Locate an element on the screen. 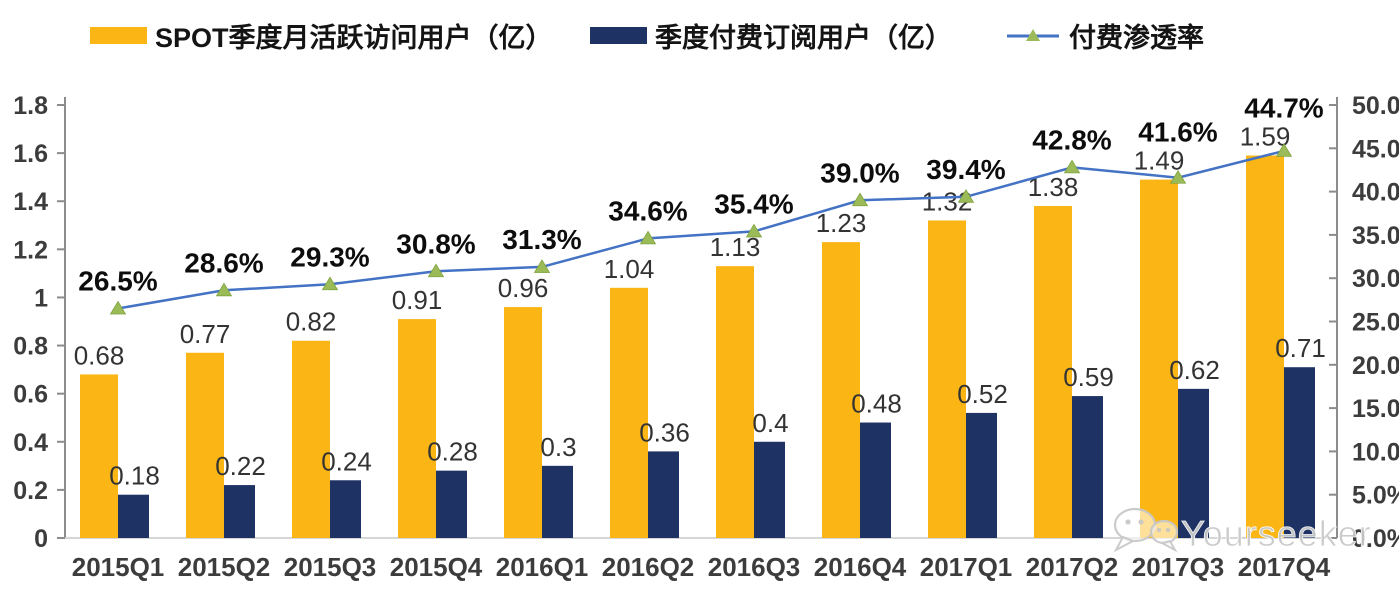  bar-subscribers-2016Q2 is located at coordinates (663, 494).